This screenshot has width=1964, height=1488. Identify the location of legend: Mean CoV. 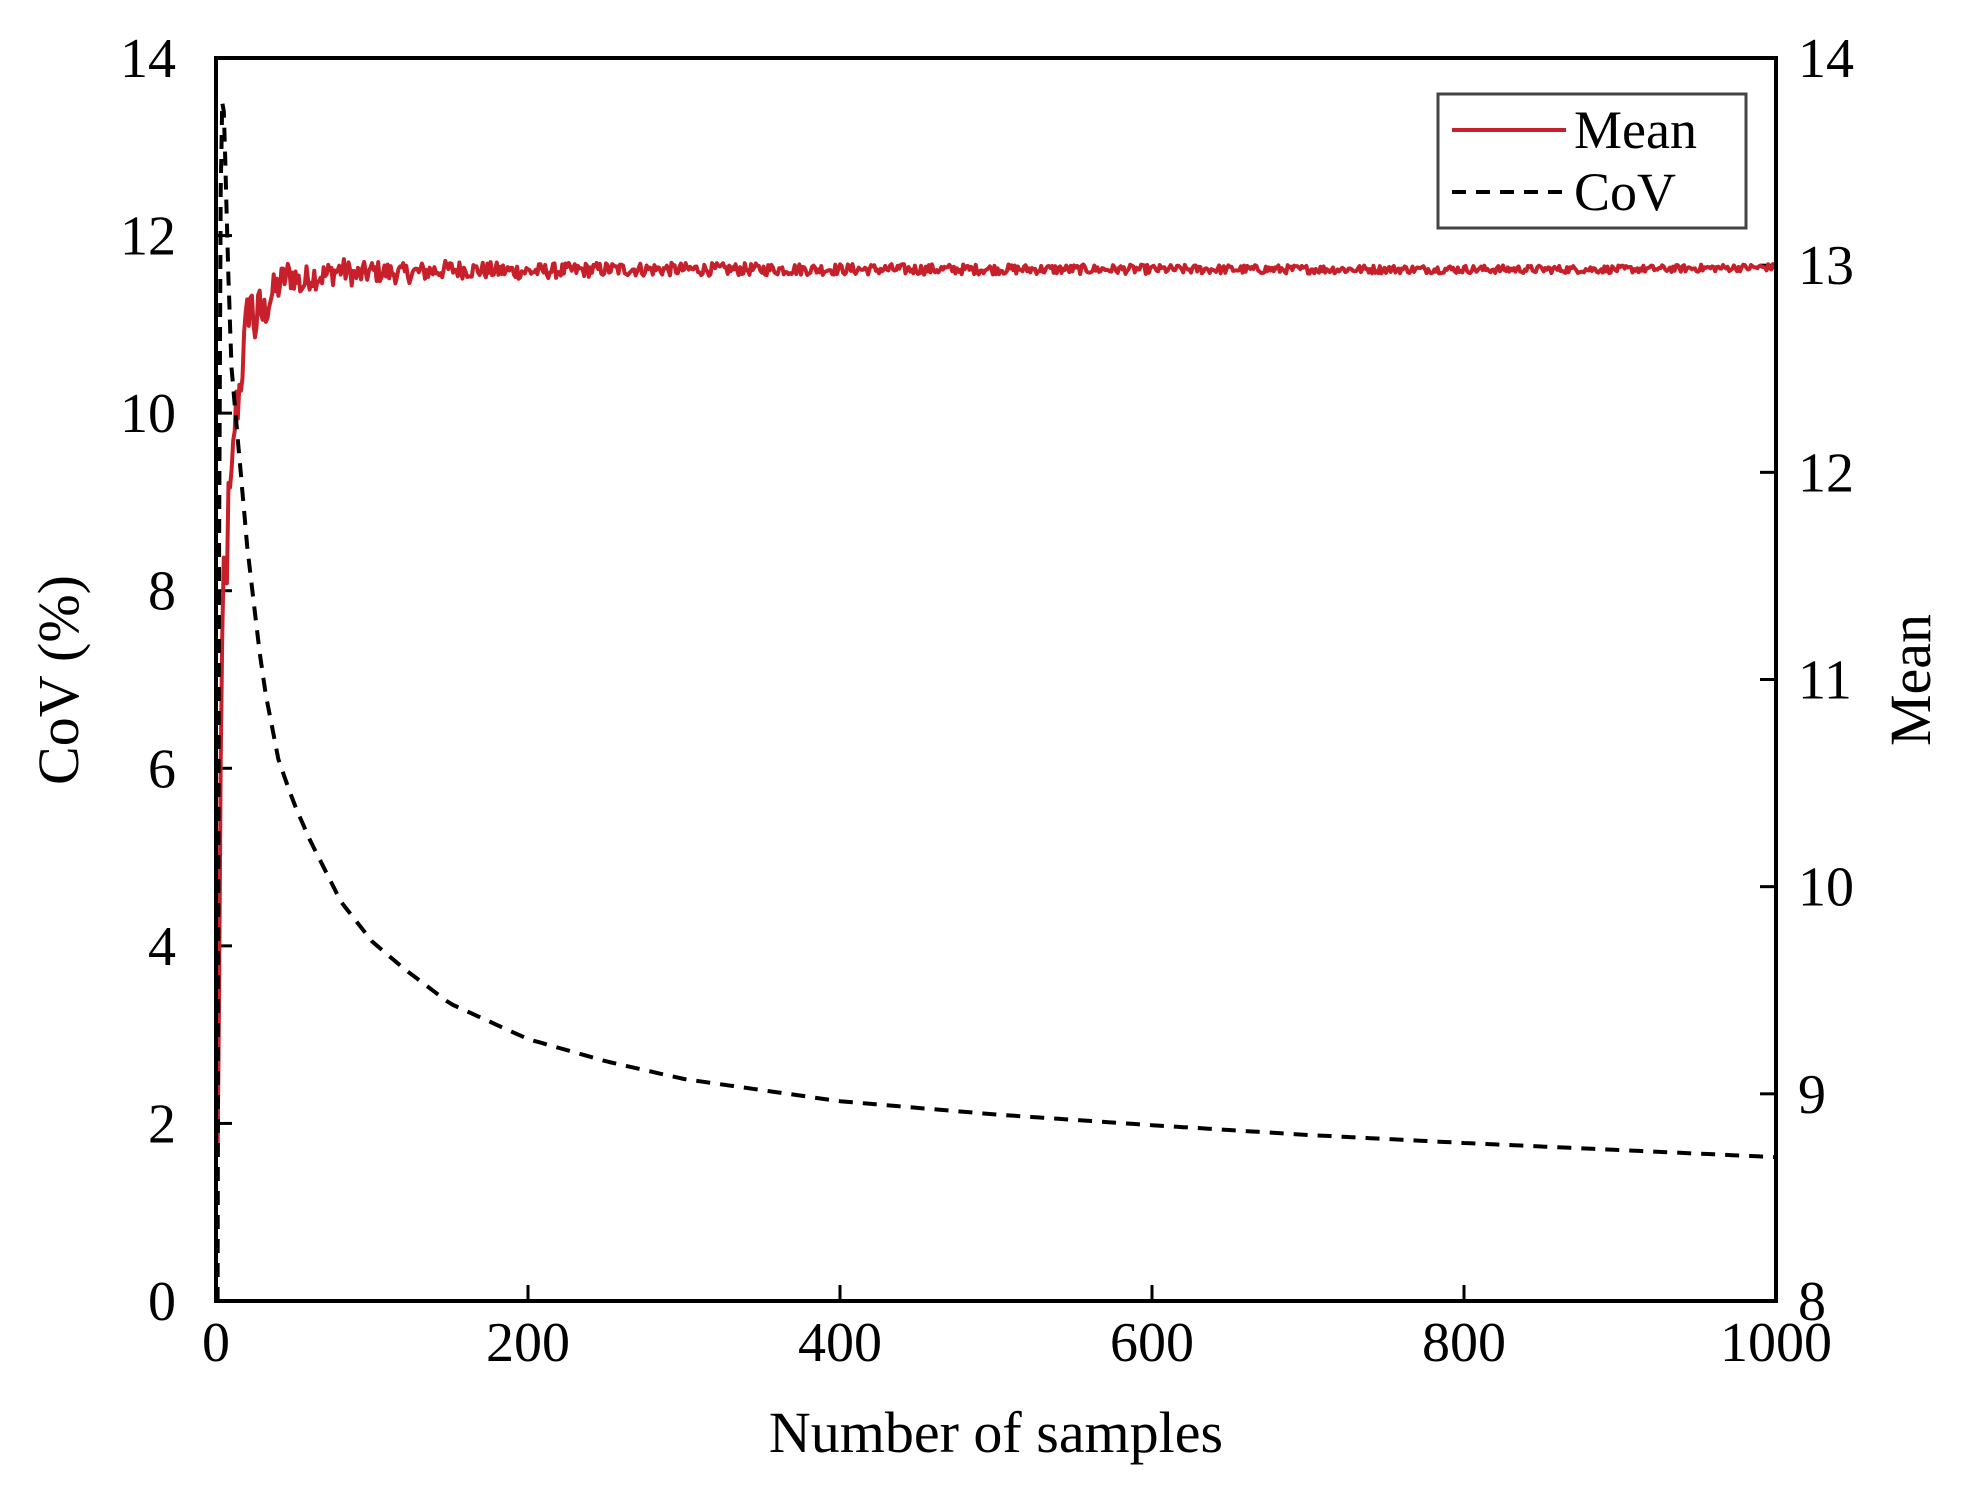
(1592, 161).